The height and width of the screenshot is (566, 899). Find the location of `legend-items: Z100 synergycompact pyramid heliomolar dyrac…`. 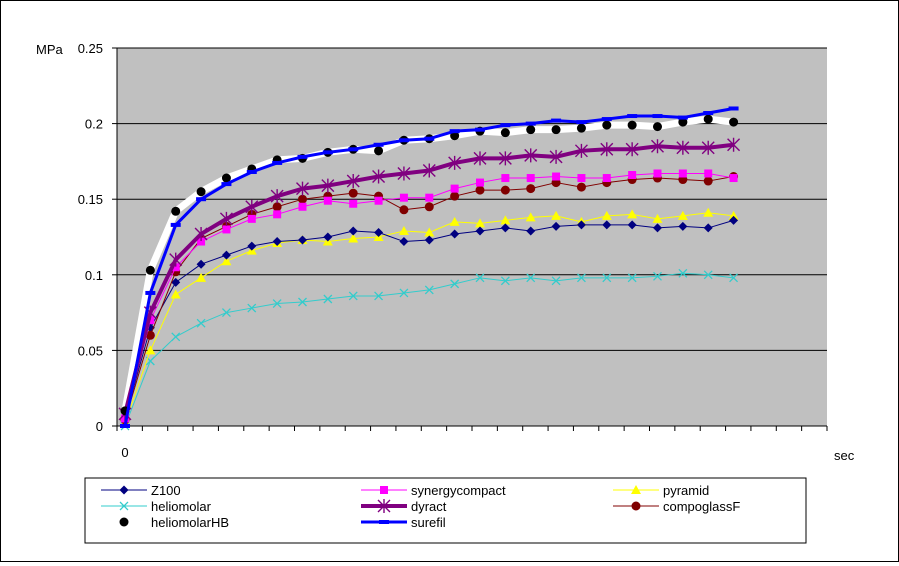

legend-items: Z100 synergycompact pyramid heliomolar dyrac… is located at coordinates (420, 506).